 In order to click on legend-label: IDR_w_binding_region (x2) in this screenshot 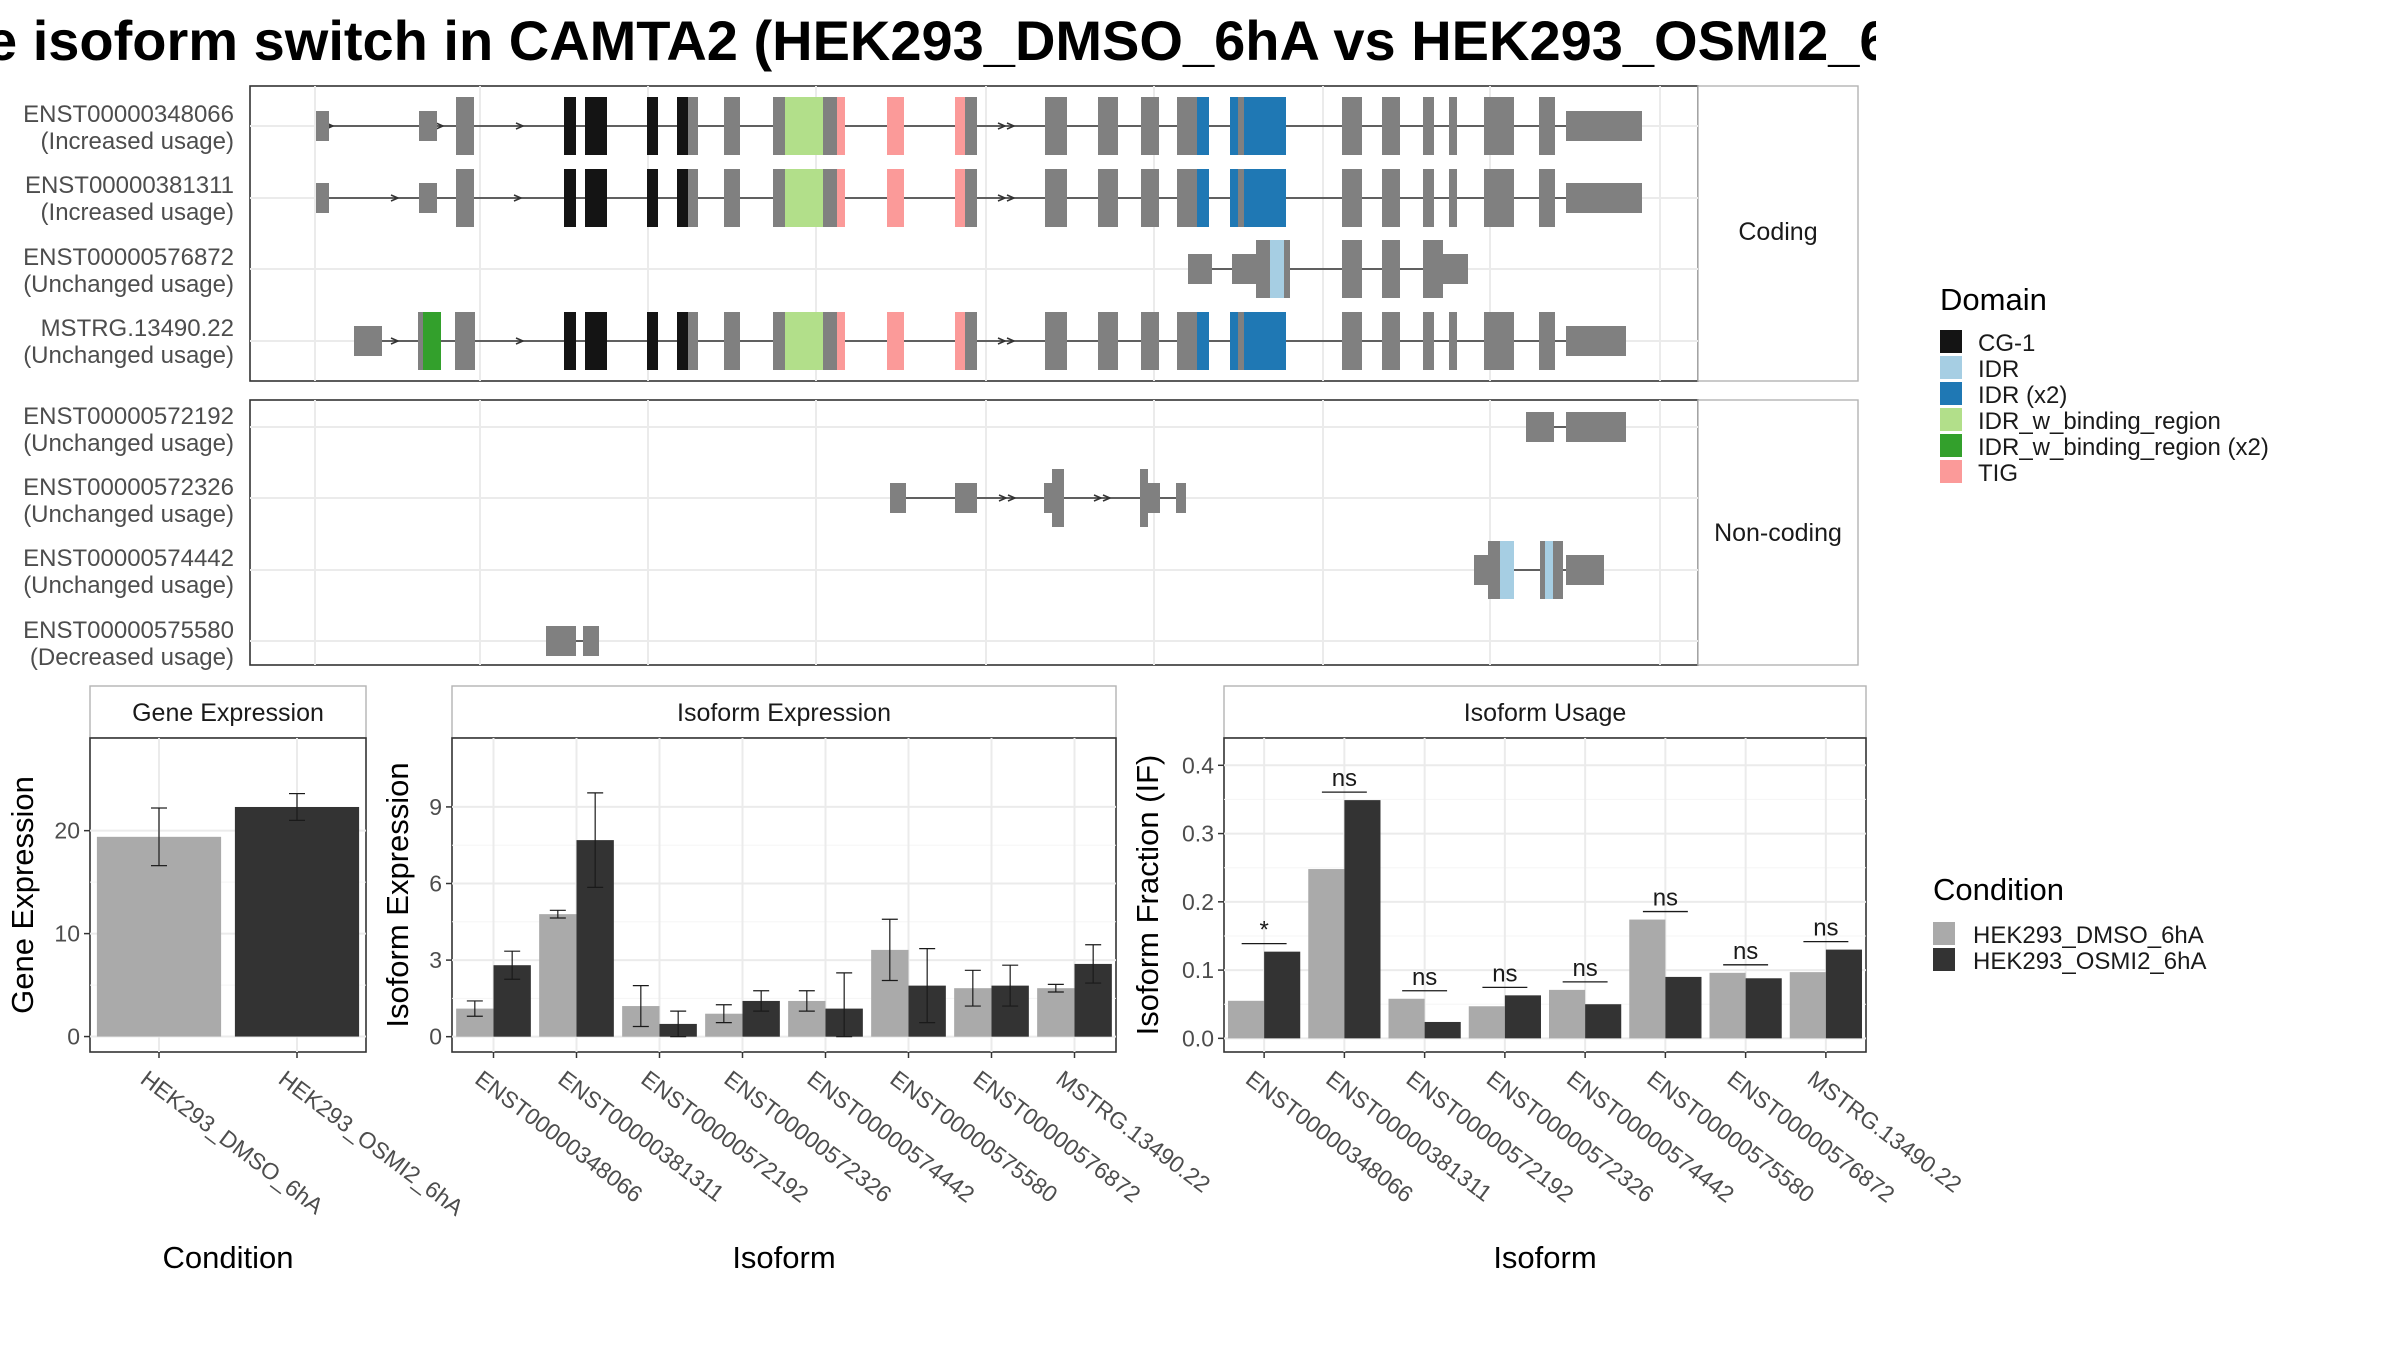, I will do `click(2123, 447)`.